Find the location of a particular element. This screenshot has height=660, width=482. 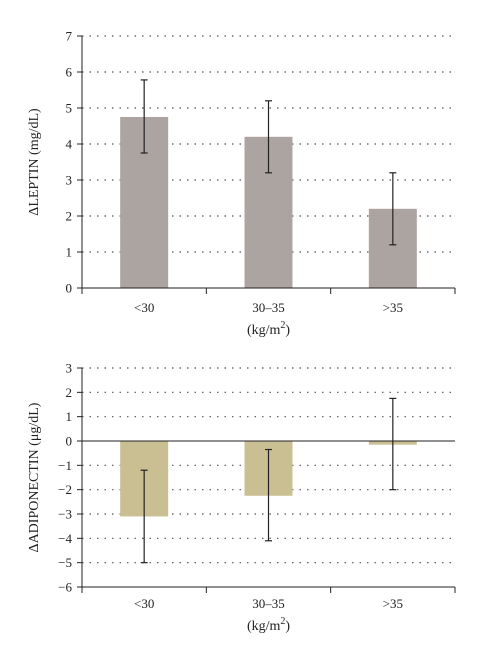

y-tick-label: −5 is located at coordinates (65, 562).